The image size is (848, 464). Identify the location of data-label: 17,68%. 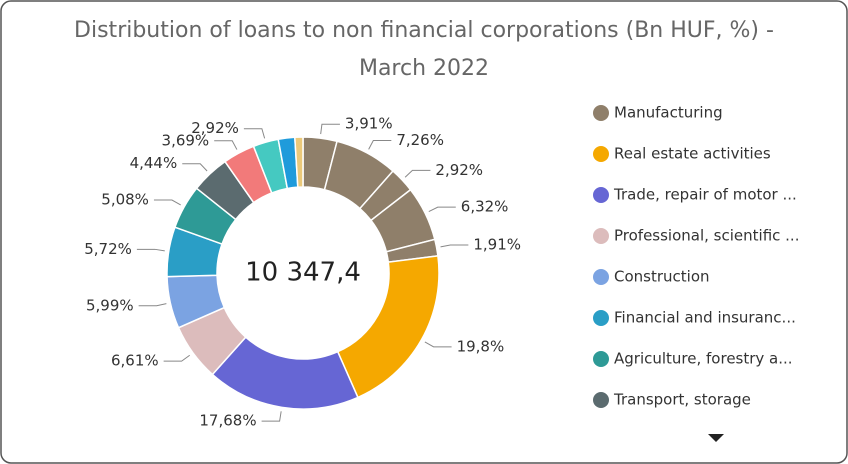
(227, 421).